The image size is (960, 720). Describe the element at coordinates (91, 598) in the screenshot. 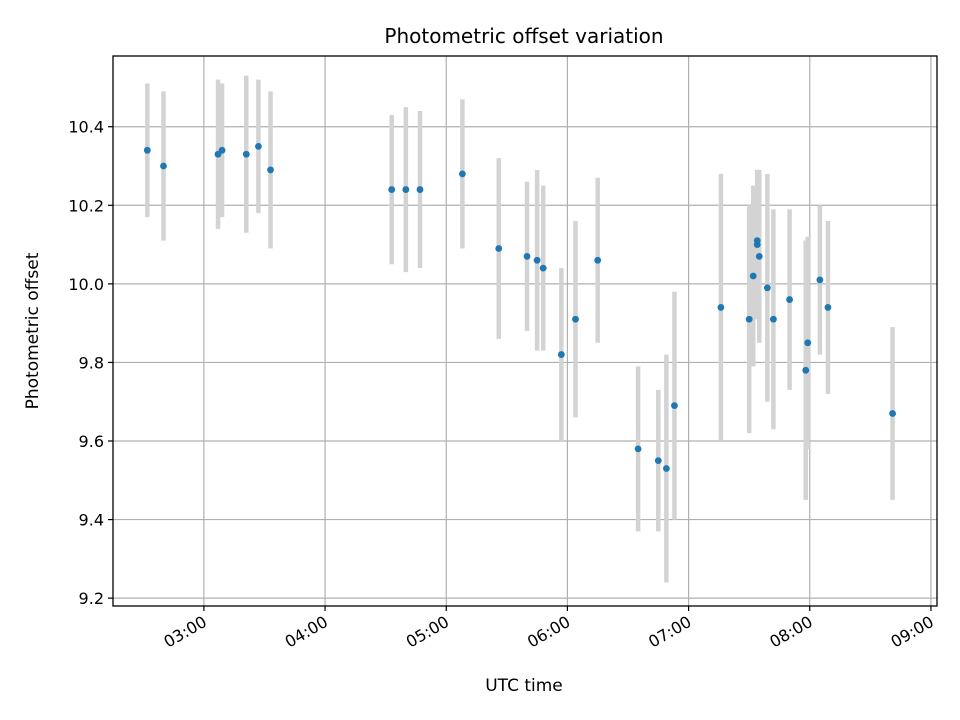

I see `y-tick-label: 9.2` at that location.